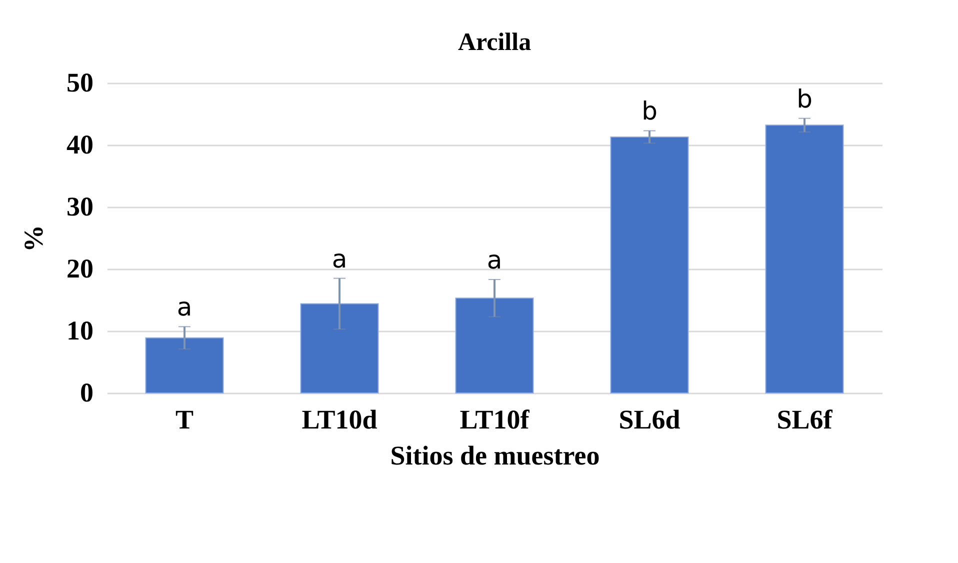 The height and width of the screenshot is (563, 958). Describe the element at coordinates (495, 42) in the screenshot. I see `chart-title: Arcilla` at that location.